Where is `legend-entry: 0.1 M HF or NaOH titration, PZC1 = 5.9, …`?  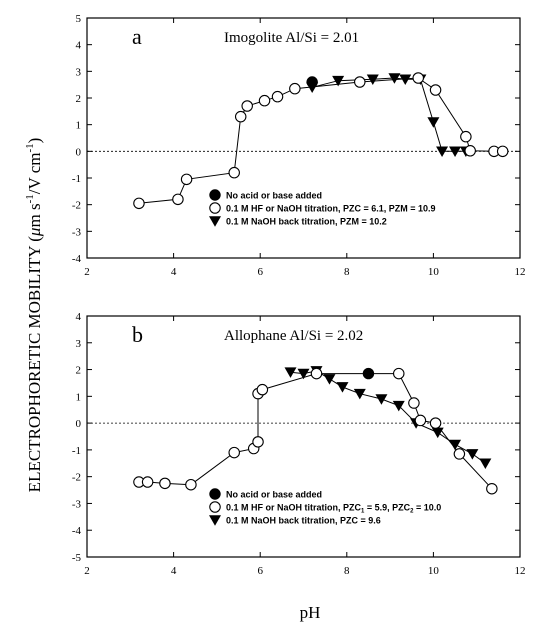 legend-entry: 0.1 M HF or NaOH titration, PZC1 = 5.9, … is located at coordinates (333, 509).